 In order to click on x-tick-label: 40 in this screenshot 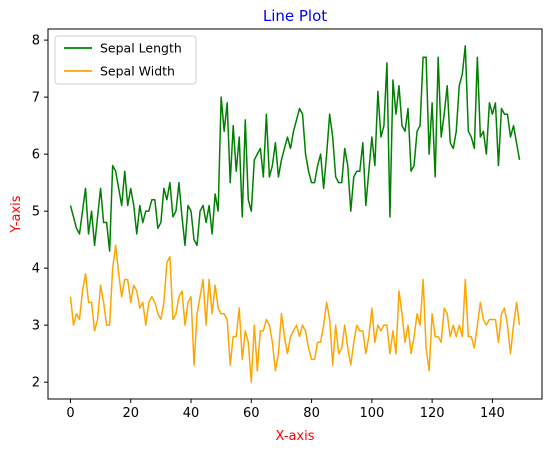, I will do `click(191, 413)`.